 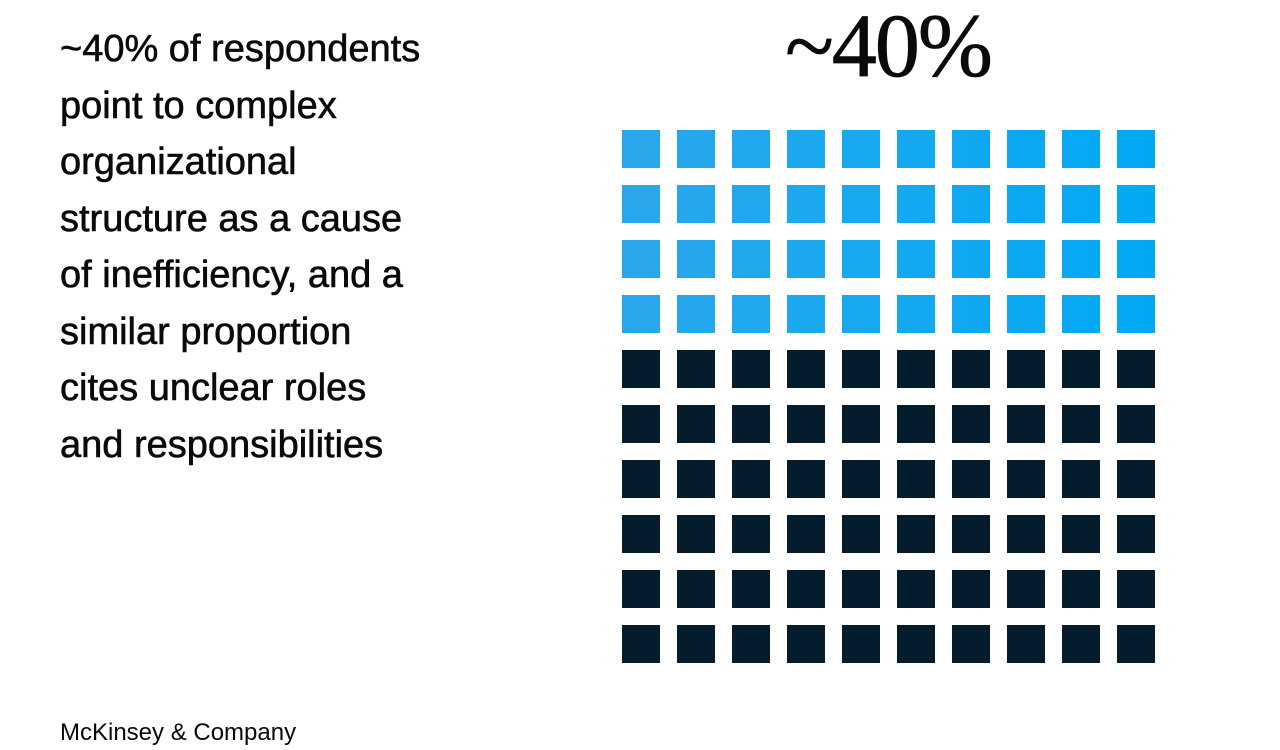 What do you see at coordinates (240, 49) in the screenshot?
I see `headline-line: ~40% of respondents` at bounding box center [240, 49].